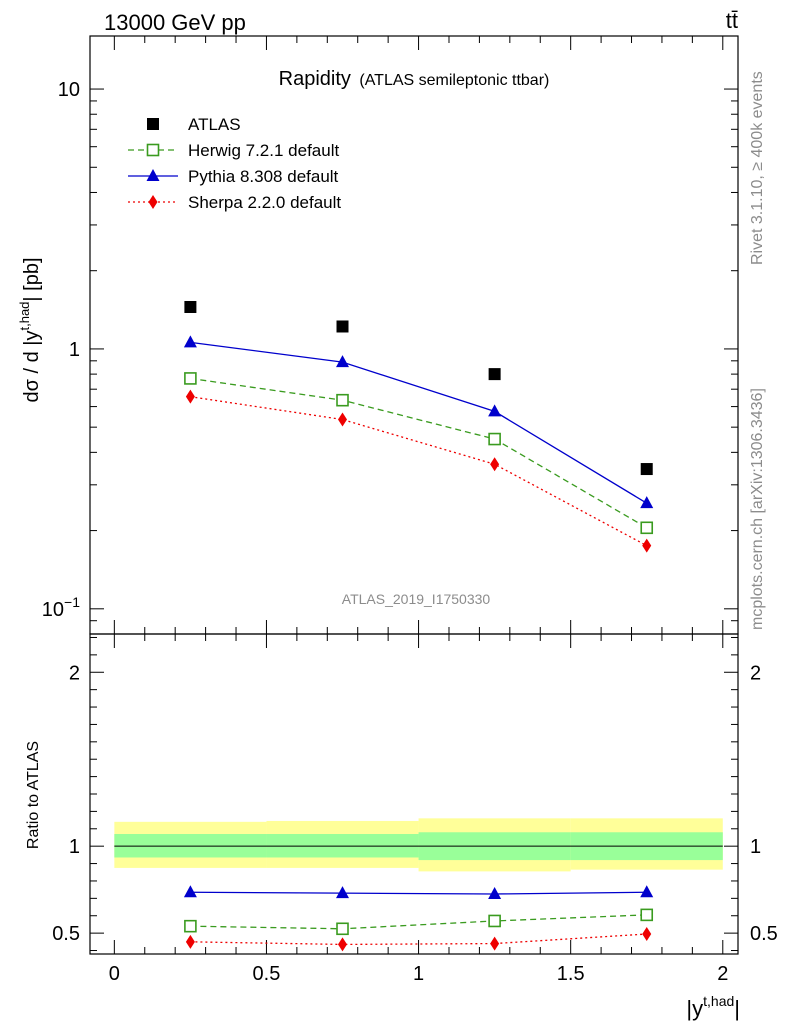 The height and width of the screenshot is (1024, 786). Describe the element at coordinates (263, 176) in the screenshot. I see `legend-pythia-label: Pythia 8.308 default` at that location.